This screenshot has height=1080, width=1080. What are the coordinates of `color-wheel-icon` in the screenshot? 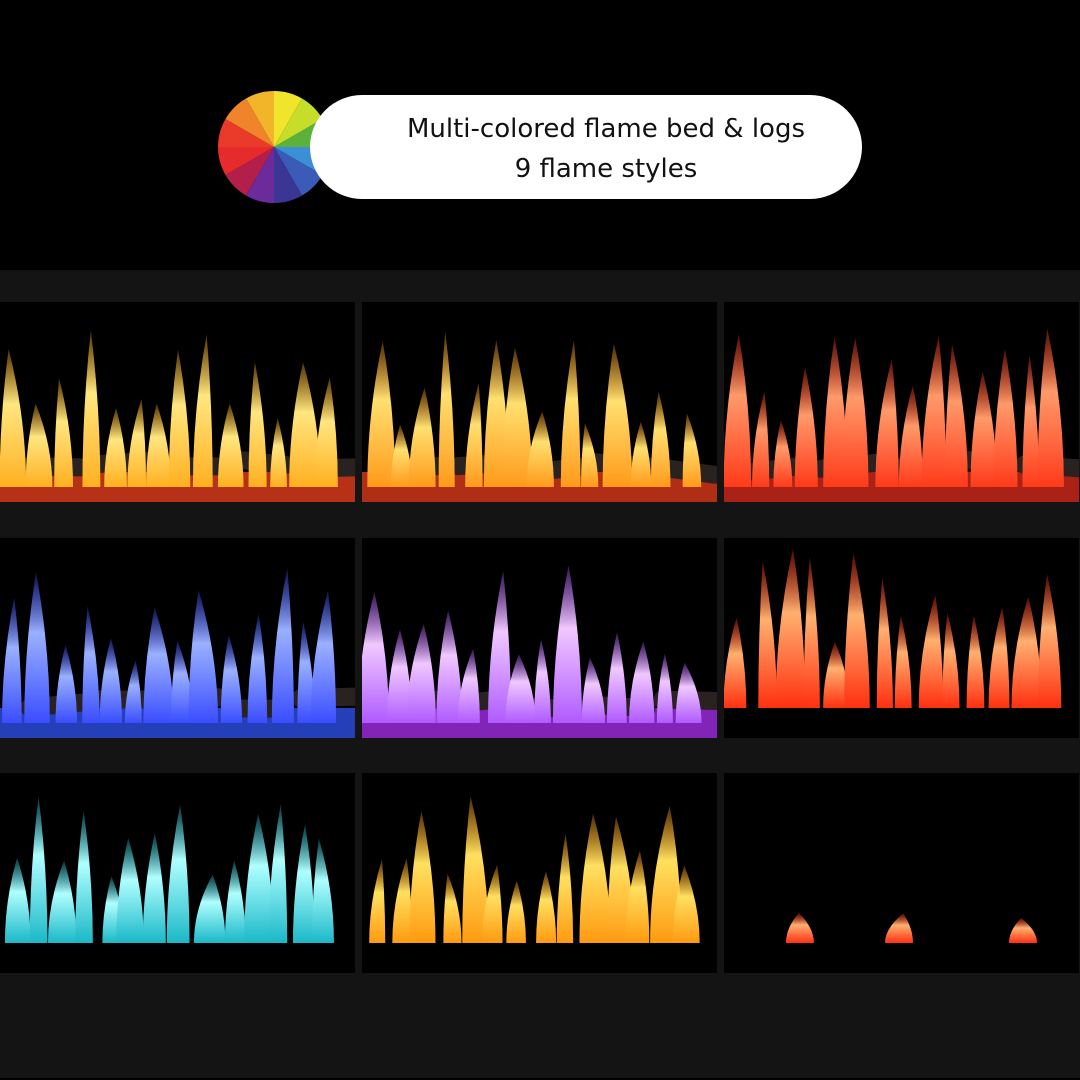 It's located at (274, 147).